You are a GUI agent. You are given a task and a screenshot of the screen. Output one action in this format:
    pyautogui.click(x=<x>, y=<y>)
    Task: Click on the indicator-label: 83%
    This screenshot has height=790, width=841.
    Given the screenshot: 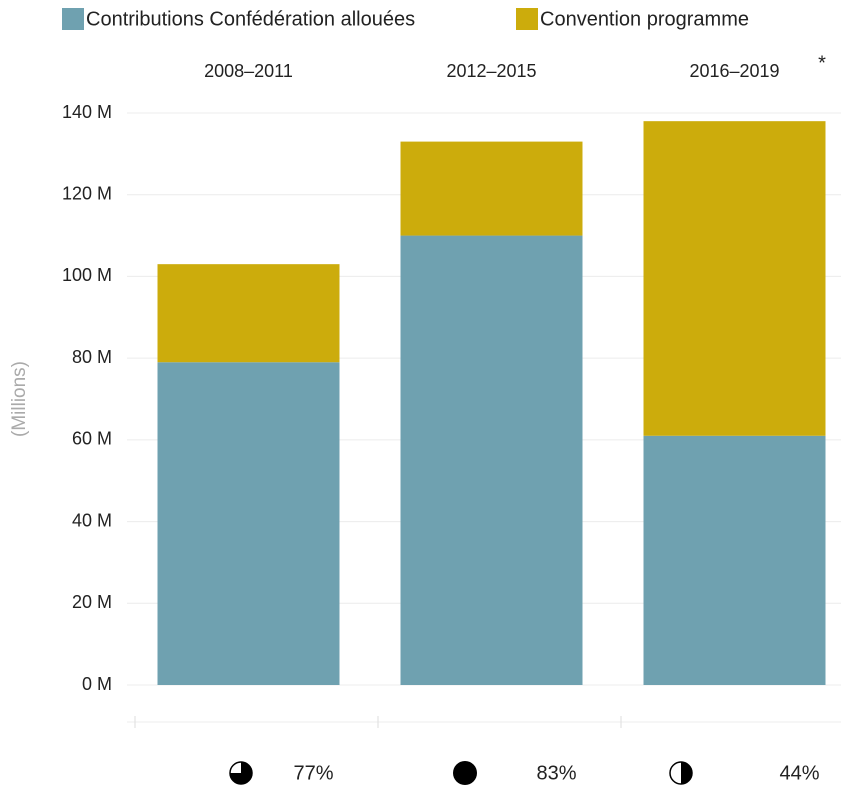 What is the action you would take?
    pyautogui.click(x=557, y=773)
    